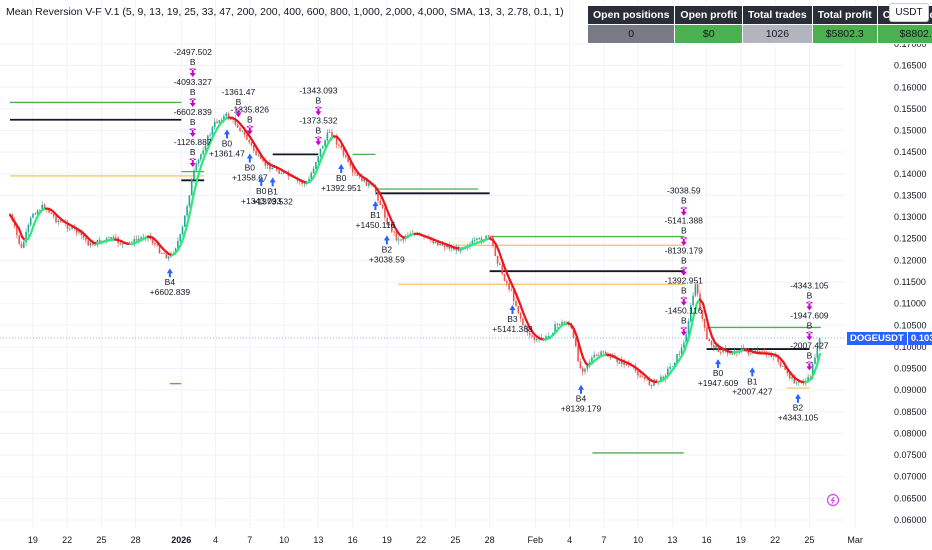  I want to click on y-tick-label: 0.13500, so click(910, 195).